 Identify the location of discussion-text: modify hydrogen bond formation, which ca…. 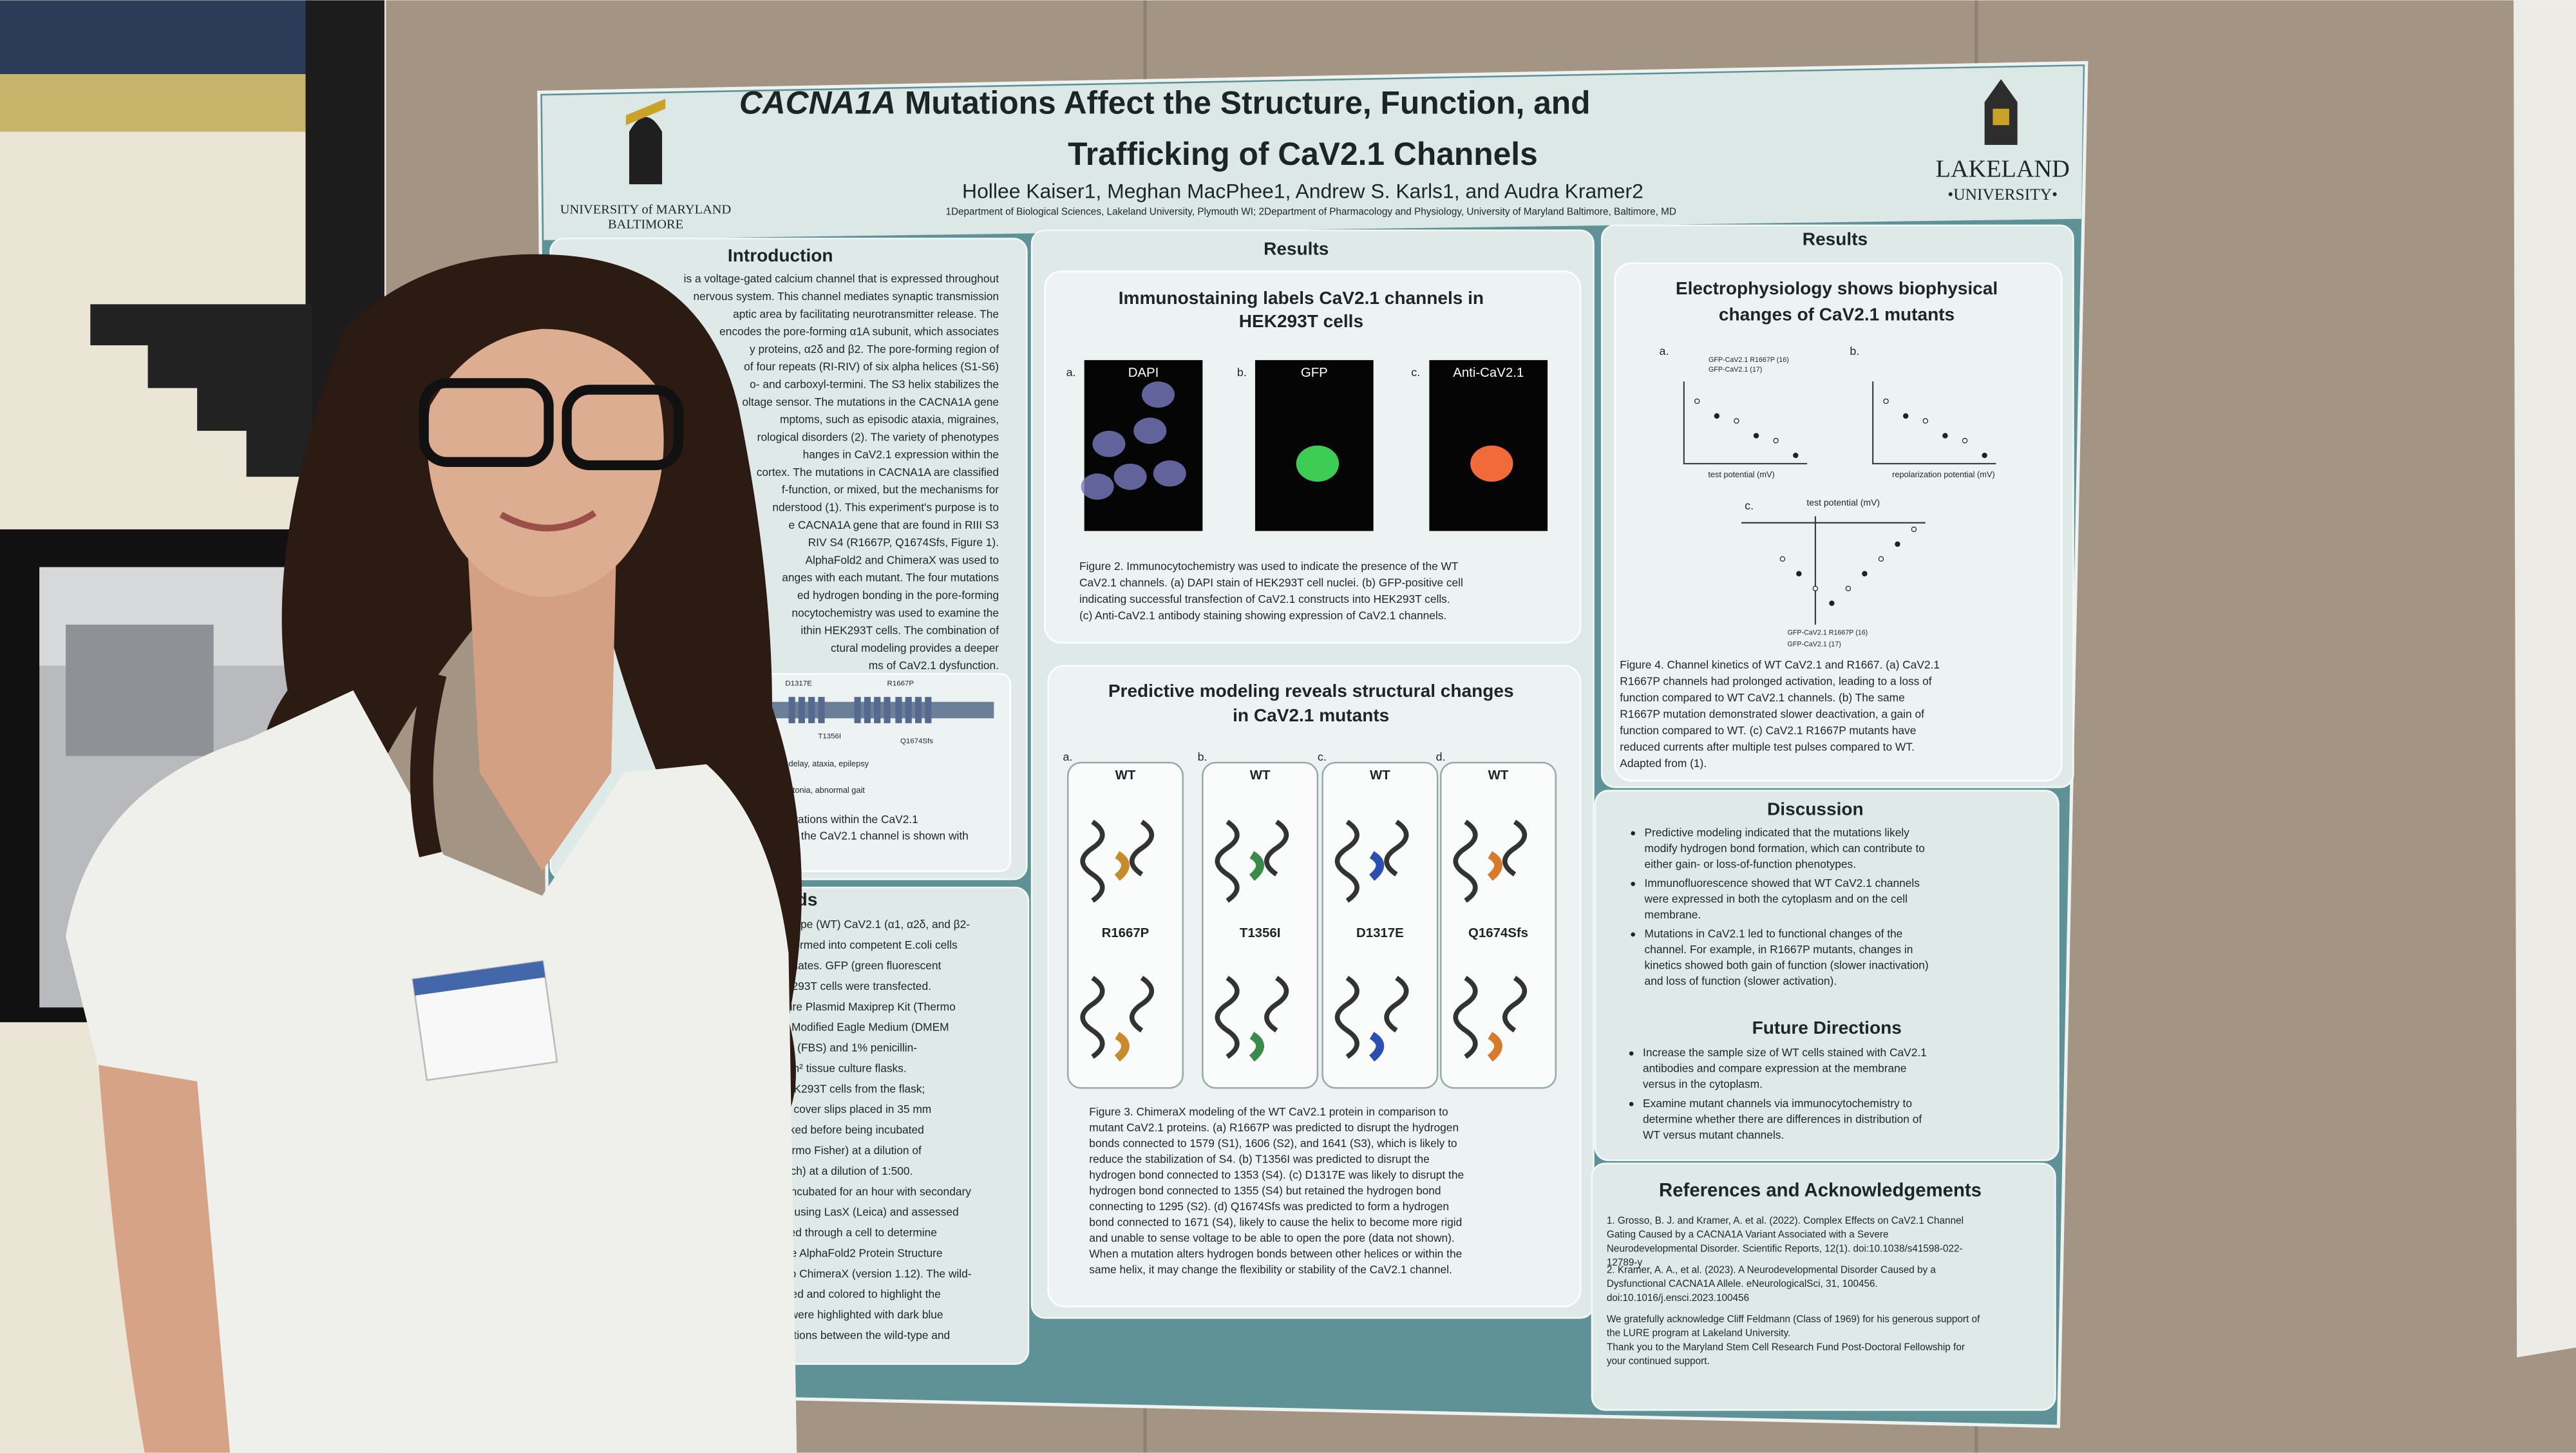
(1785, 848).